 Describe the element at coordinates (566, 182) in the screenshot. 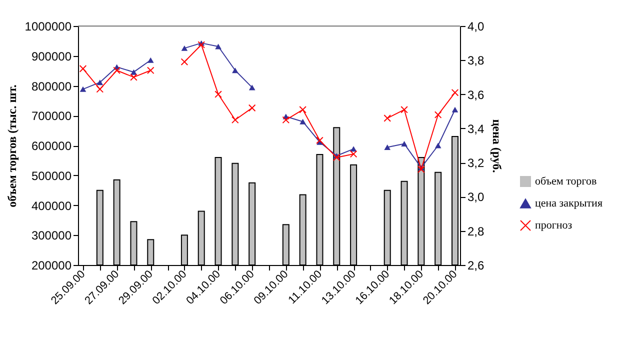

I see `legend-label: объем торгов` at that location.